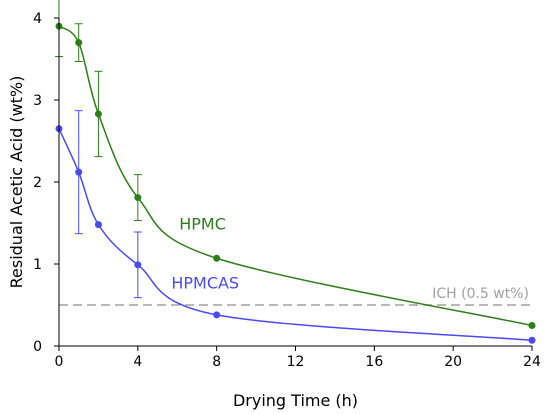 The width and height of the screenshot is (550, 414). What do you see at coordinates (202, 224) in the screenshot?
I see `series-label-hpmc: HPMC` at bounding box center [202, 224].